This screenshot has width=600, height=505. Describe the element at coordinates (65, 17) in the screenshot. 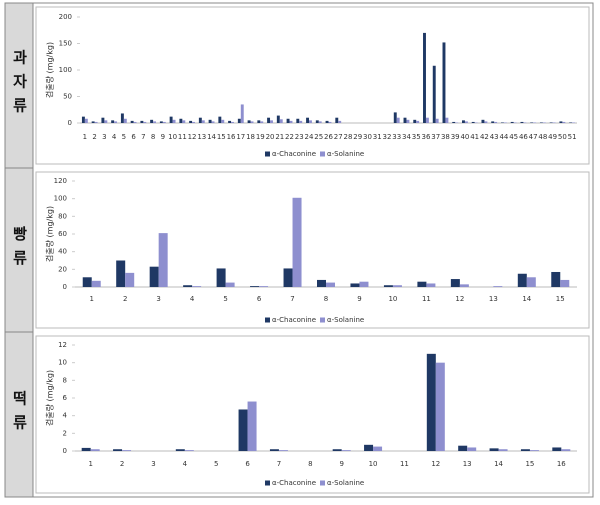

I see `y-tick-label: 200` at that location.